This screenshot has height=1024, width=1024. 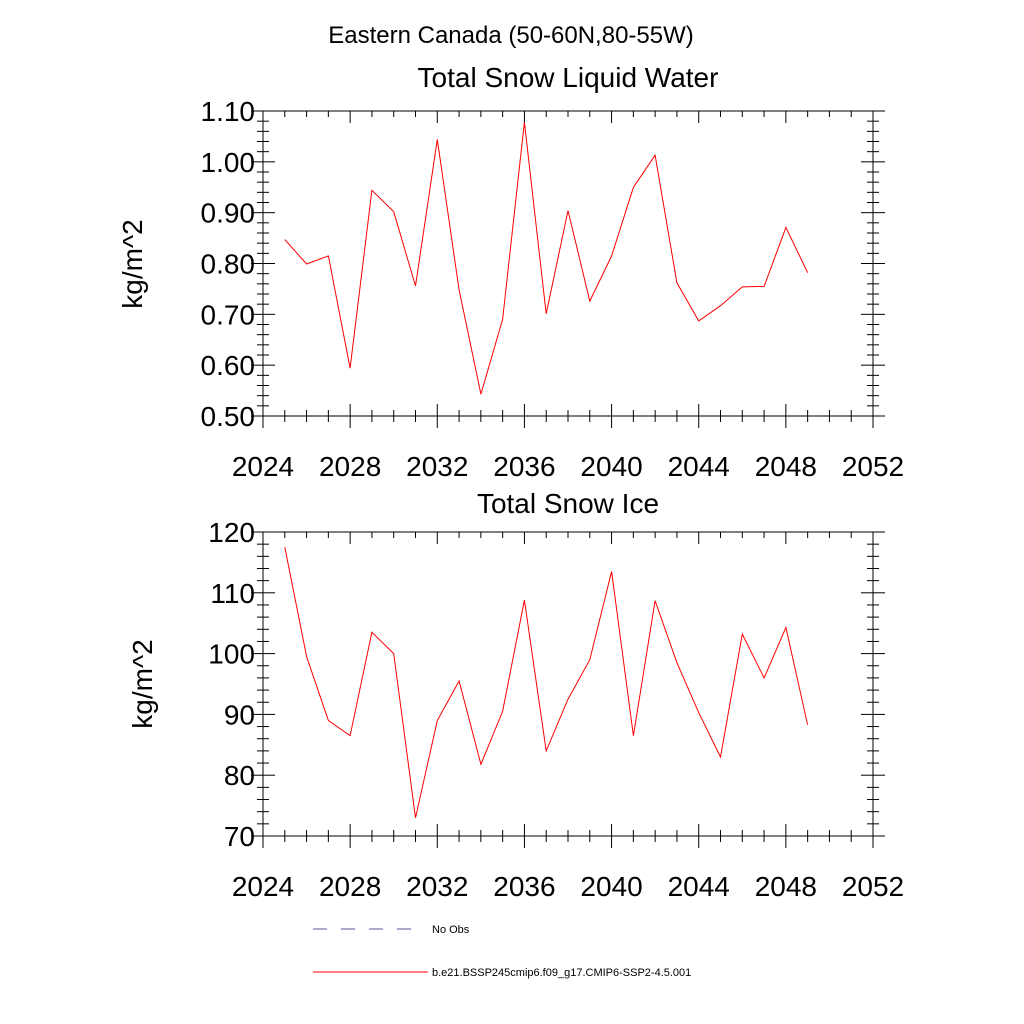 I want to click on legend-label-no-obs: No Obs, so click(x=451, y=930).